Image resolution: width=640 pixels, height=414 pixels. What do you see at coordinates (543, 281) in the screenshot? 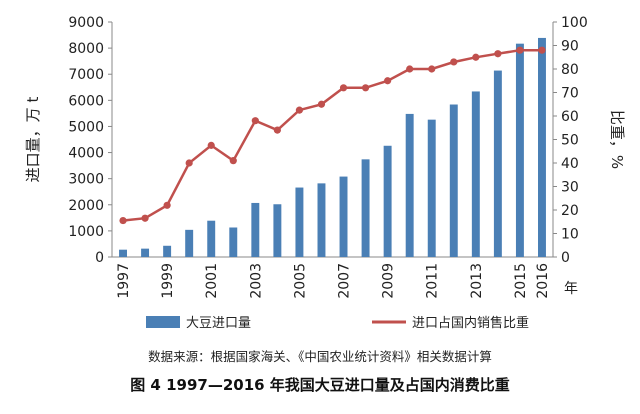
I see `x-tick-label: 2016` at bounding box center [543, 281].